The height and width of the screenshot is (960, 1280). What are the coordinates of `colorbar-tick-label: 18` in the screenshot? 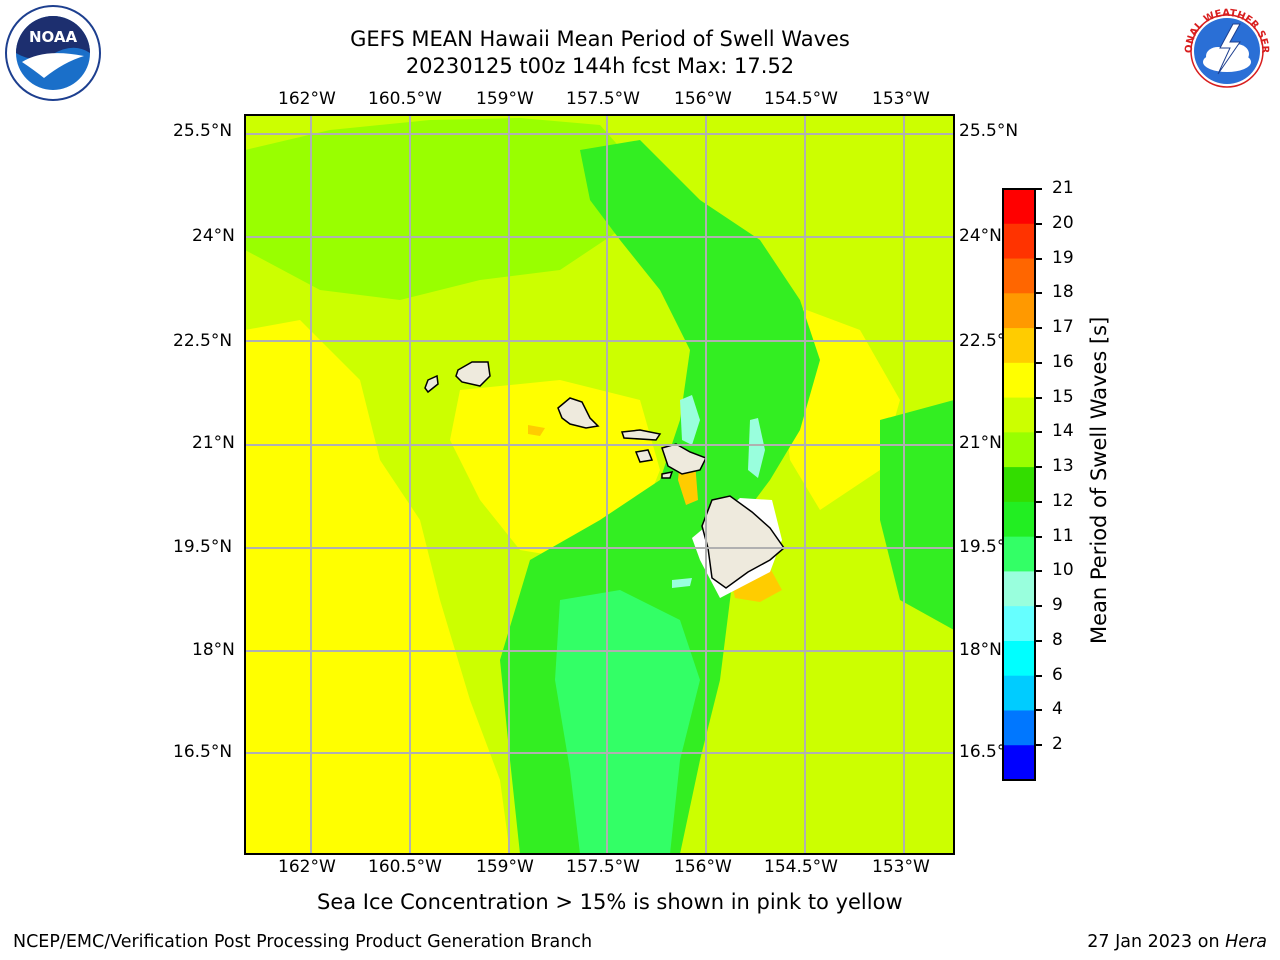 It's located at (1063, 292).